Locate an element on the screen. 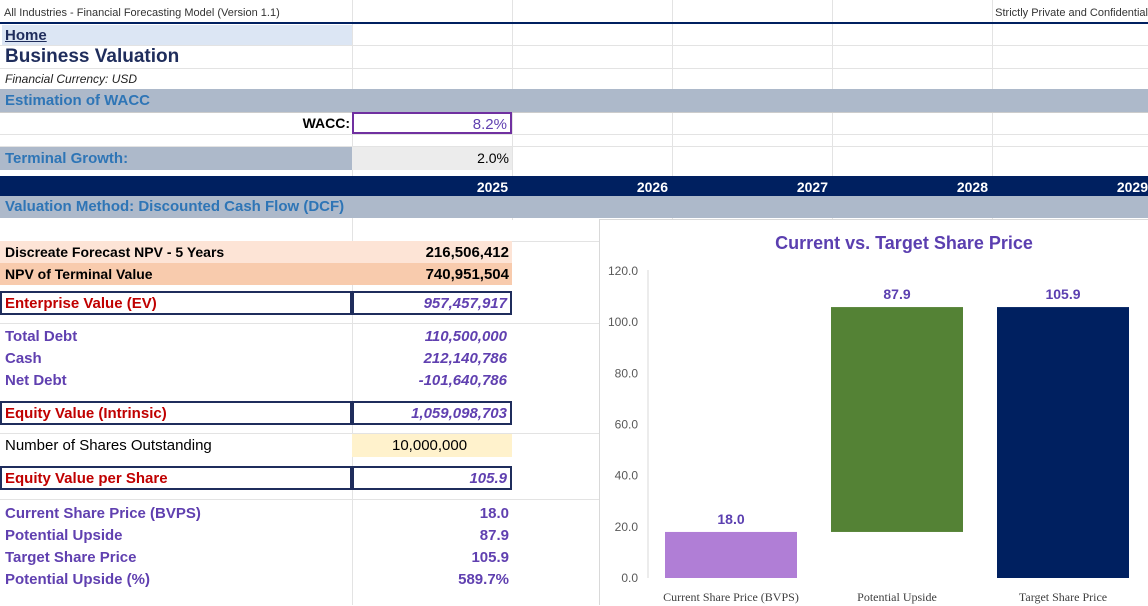 The height and width of the screenshot is (606, 1148). terminal-value-label: NPV of Terminal Value is located at coordinates (79, 274).